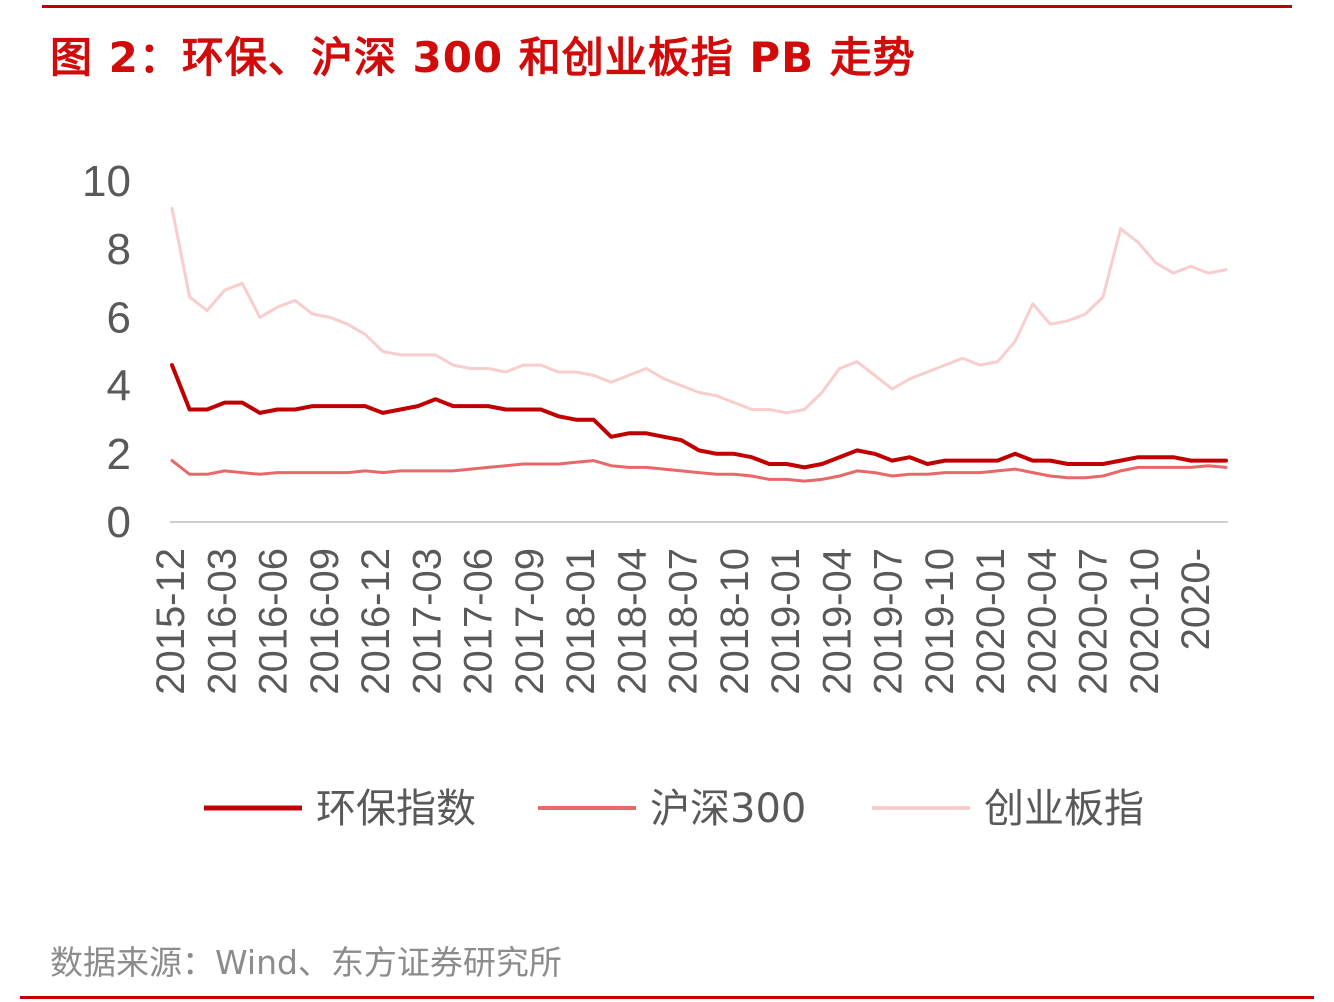 This screenshot has width=1334, height=1002. I want to click on y-tick-label: 6, so click(119, 317).